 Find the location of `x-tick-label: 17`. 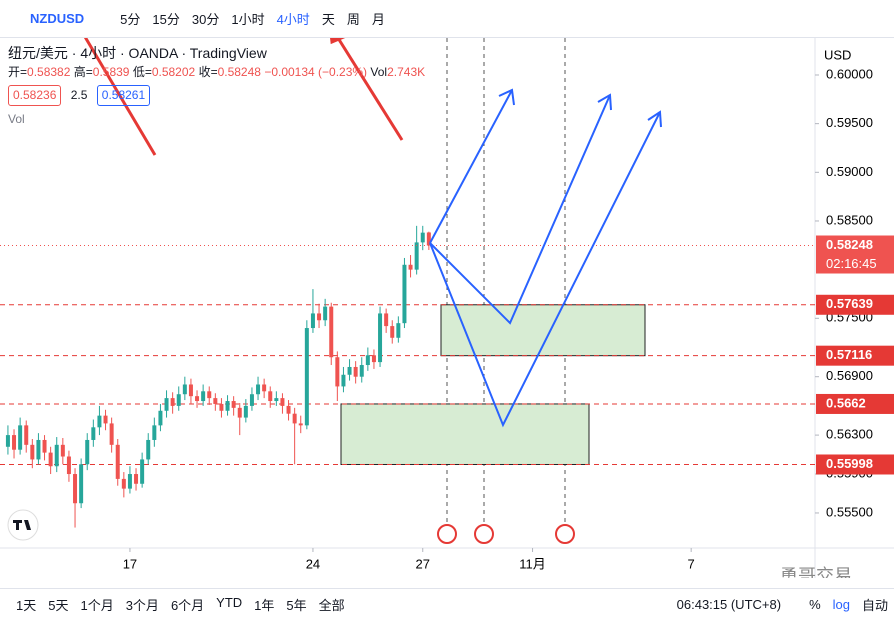

x-tick-label: 17 is located at coordinates (130, 563).